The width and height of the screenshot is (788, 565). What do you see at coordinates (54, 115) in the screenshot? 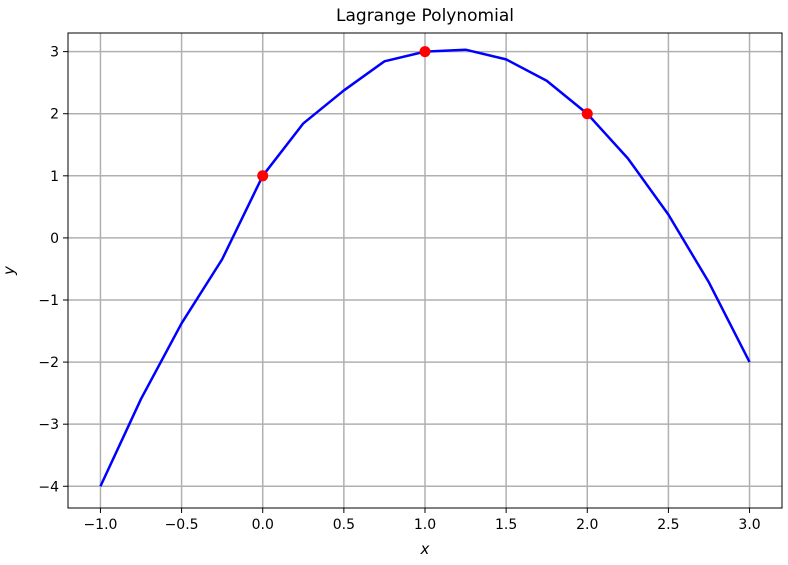
I see `y-tick-label: 2` at bounding box center [54, 115].